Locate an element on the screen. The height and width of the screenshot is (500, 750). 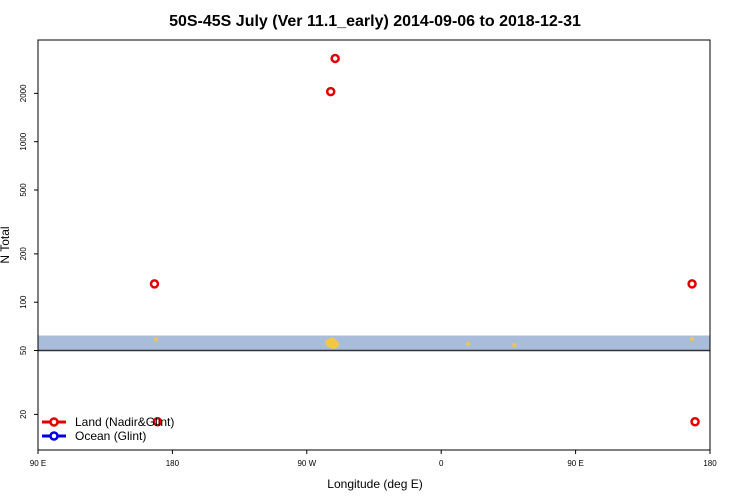
y-tick-label: 100 is located at coordinates (23, 302).